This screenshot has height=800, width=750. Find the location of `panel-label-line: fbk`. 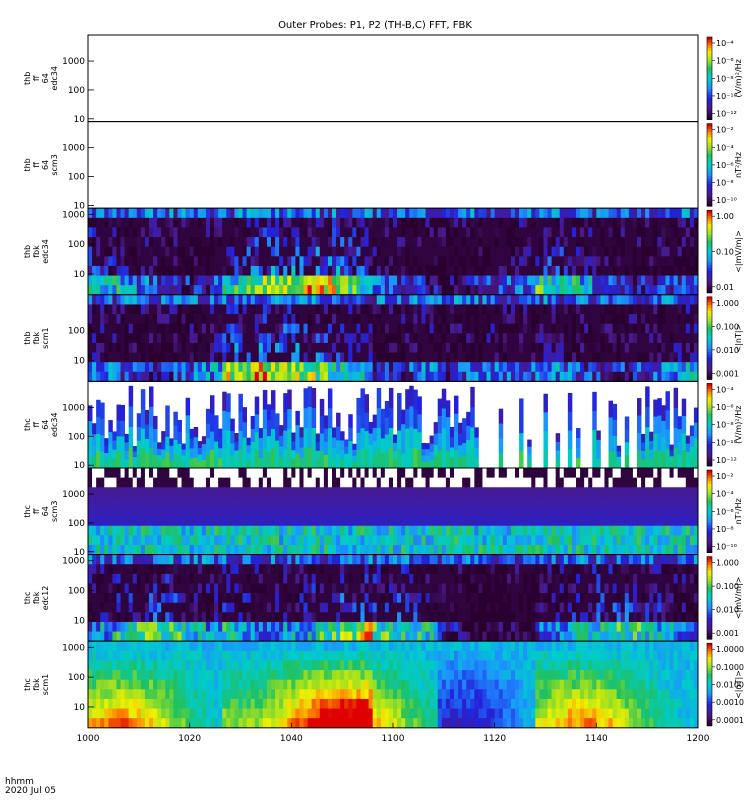

panel-label-line: fbk is located at coordinates (36, 337).